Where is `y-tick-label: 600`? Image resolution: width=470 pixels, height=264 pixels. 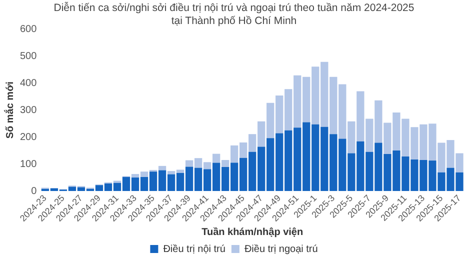
y-tick-label: 600 is located at coordinates (29, 29).